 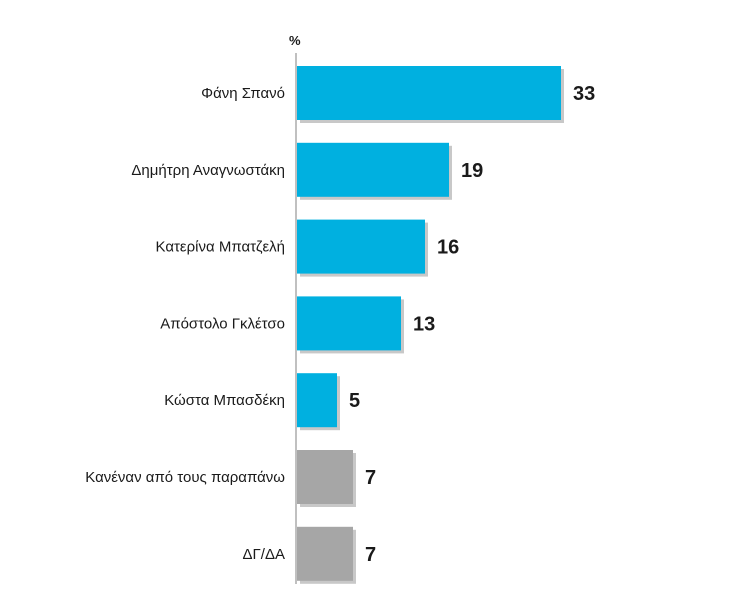 What do you see at coordinates (224, 400) in the screenshot?
I see `category-label: Κώστα Μπασδέκη` at bounding box center [224, 400].